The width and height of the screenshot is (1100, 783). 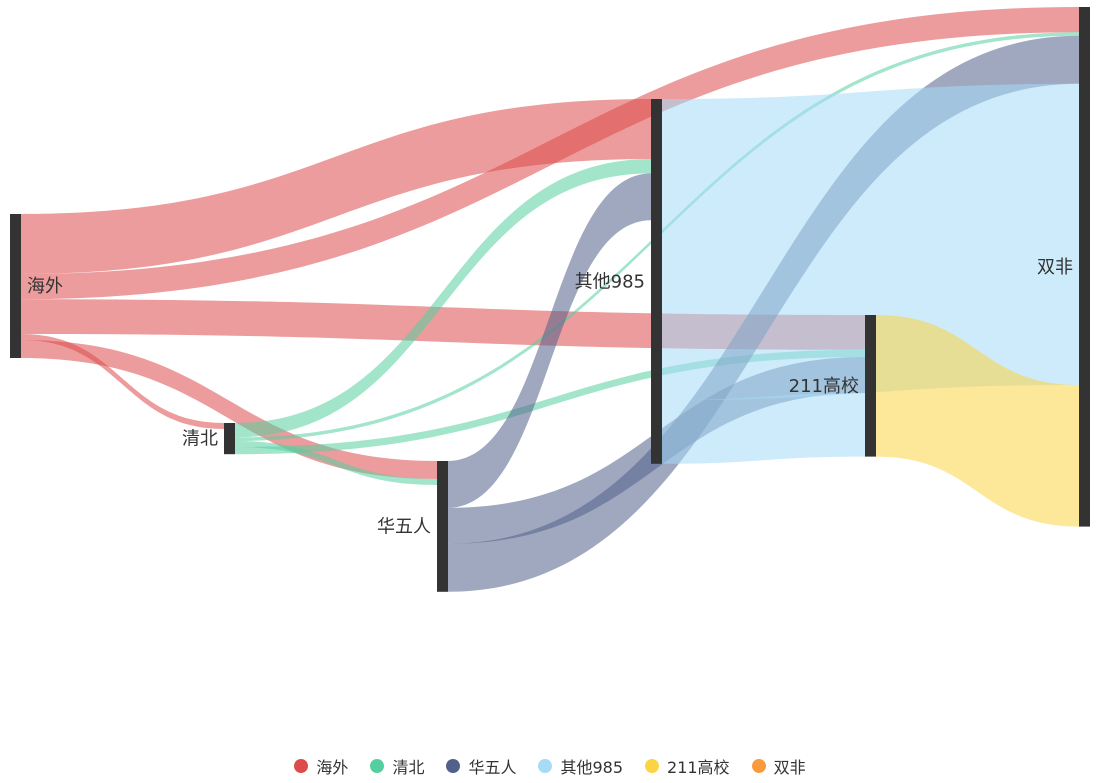 I want to click on link-haiwai-to-qingbei, so click(x=122, y=381).